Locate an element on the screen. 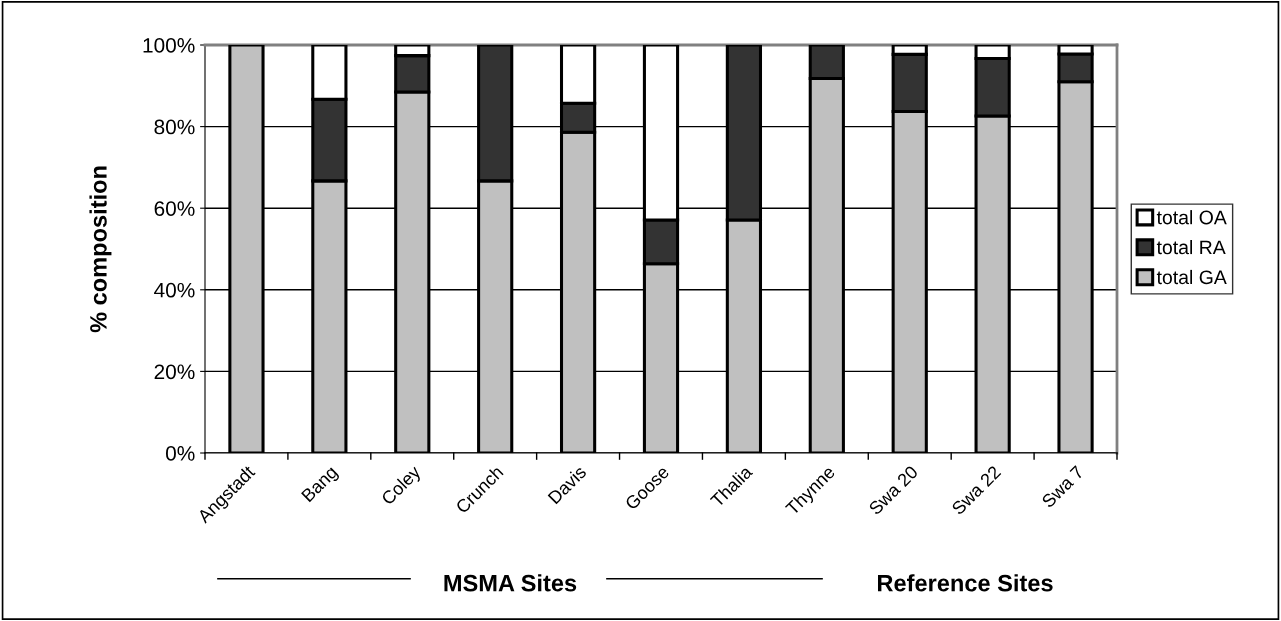  x-tick-label: Swa 22 is located at coordinates (976, 490).